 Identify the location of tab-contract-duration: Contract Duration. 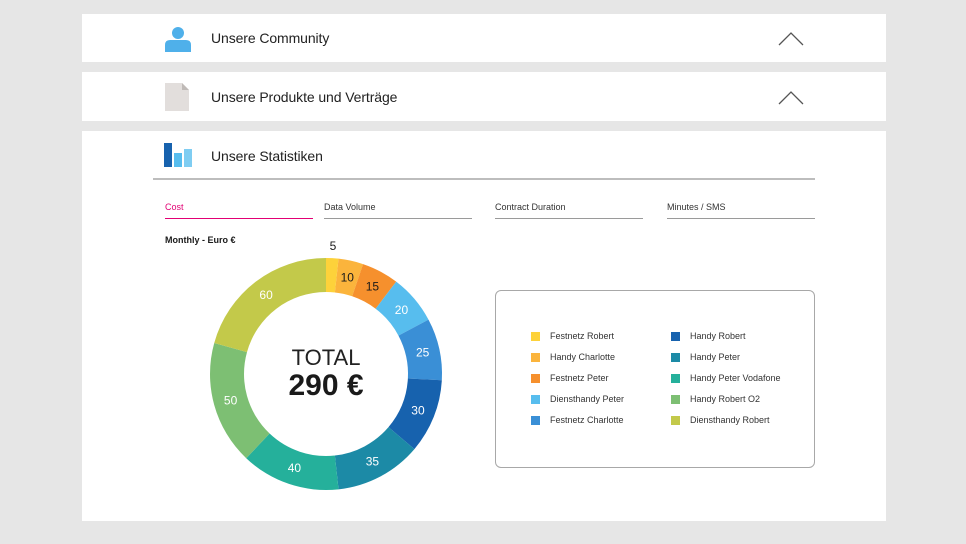
(569, 210).